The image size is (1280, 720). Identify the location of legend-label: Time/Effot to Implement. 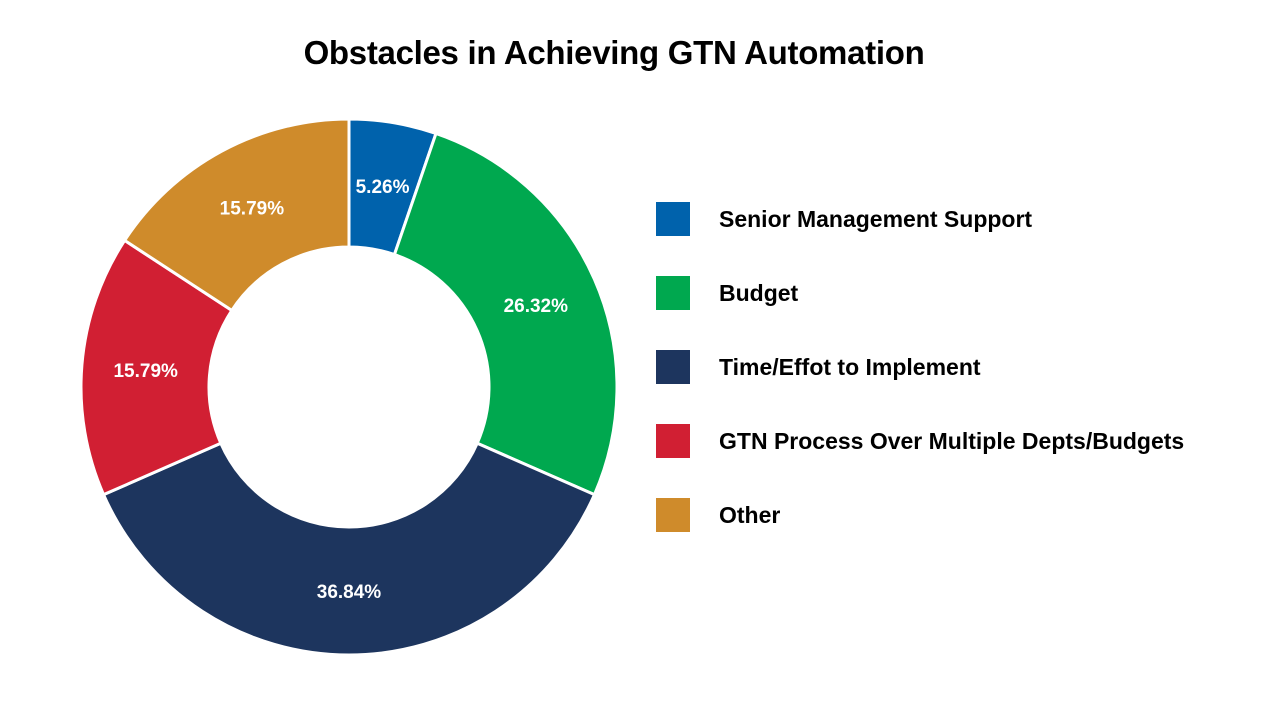
(850, 367).